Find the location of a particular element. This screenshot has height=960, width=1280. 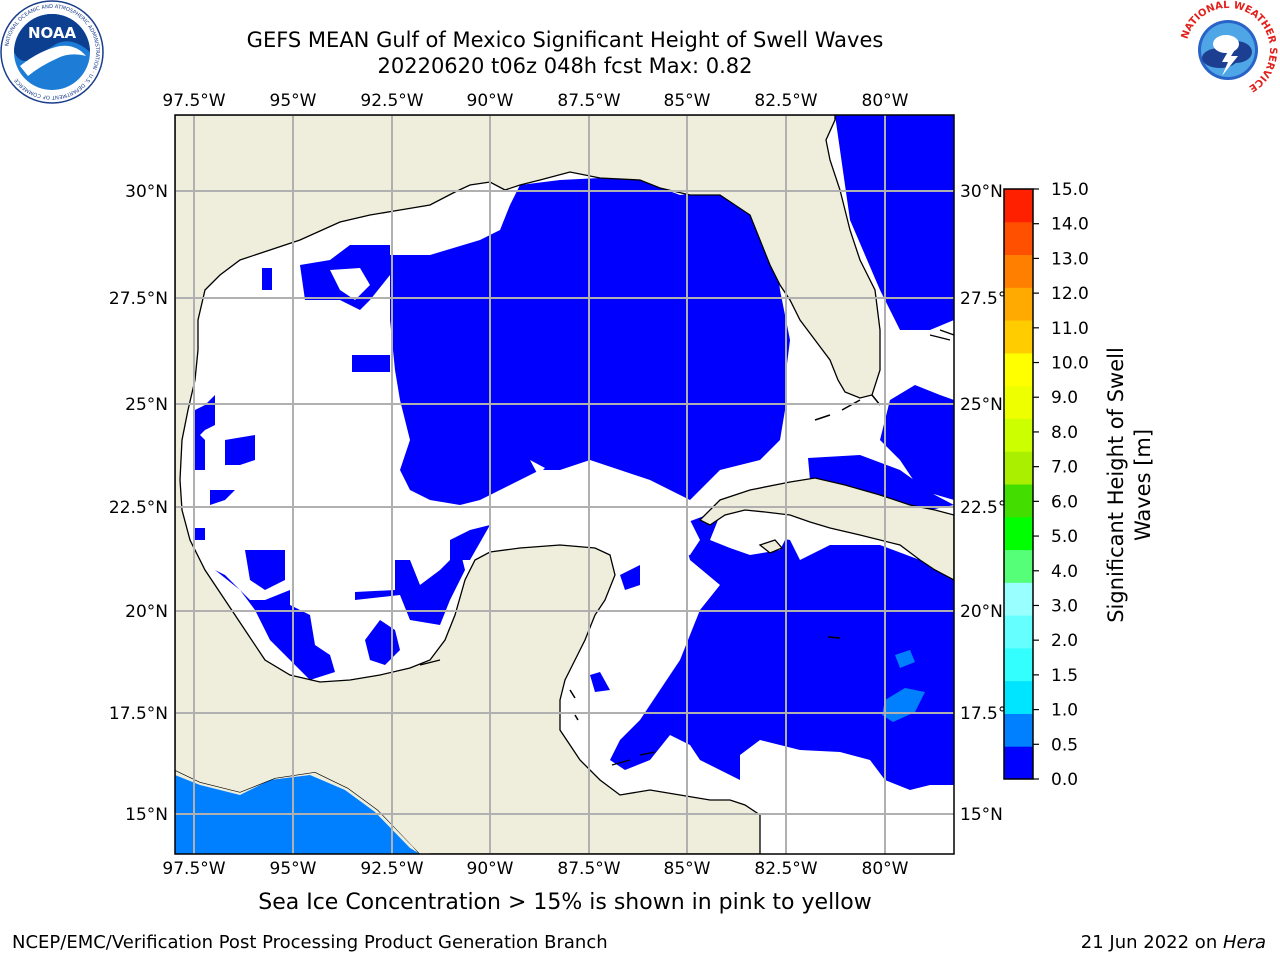

colorbar-tick-label: 15.0 is located at coordinates (1070, 190).